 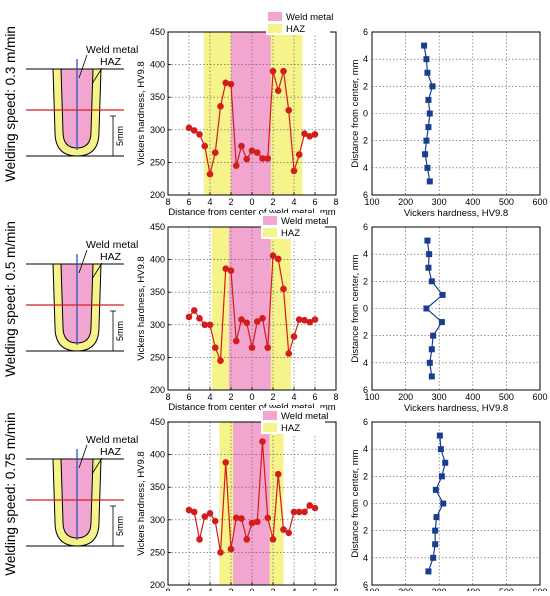 I want to click on y-tick-label: 450, so click(x=157, y=422).